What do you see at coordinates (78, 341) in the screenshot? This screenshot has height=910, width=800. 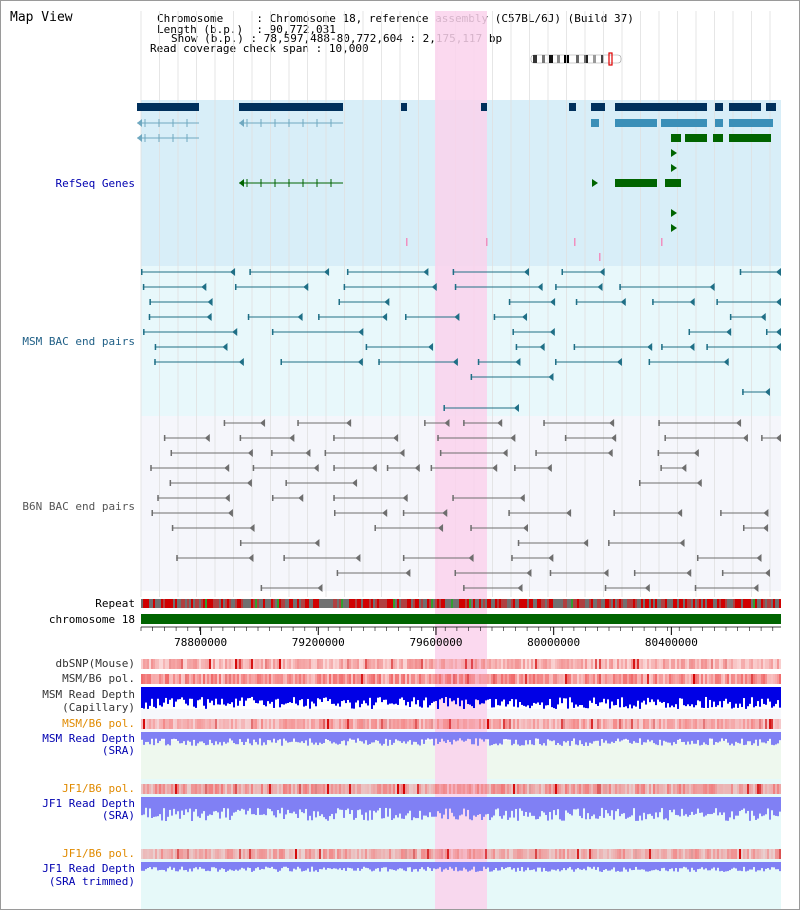 I see `track-label-msm-bac: MSM BAC end pairs` at bounding box center [78, 341].